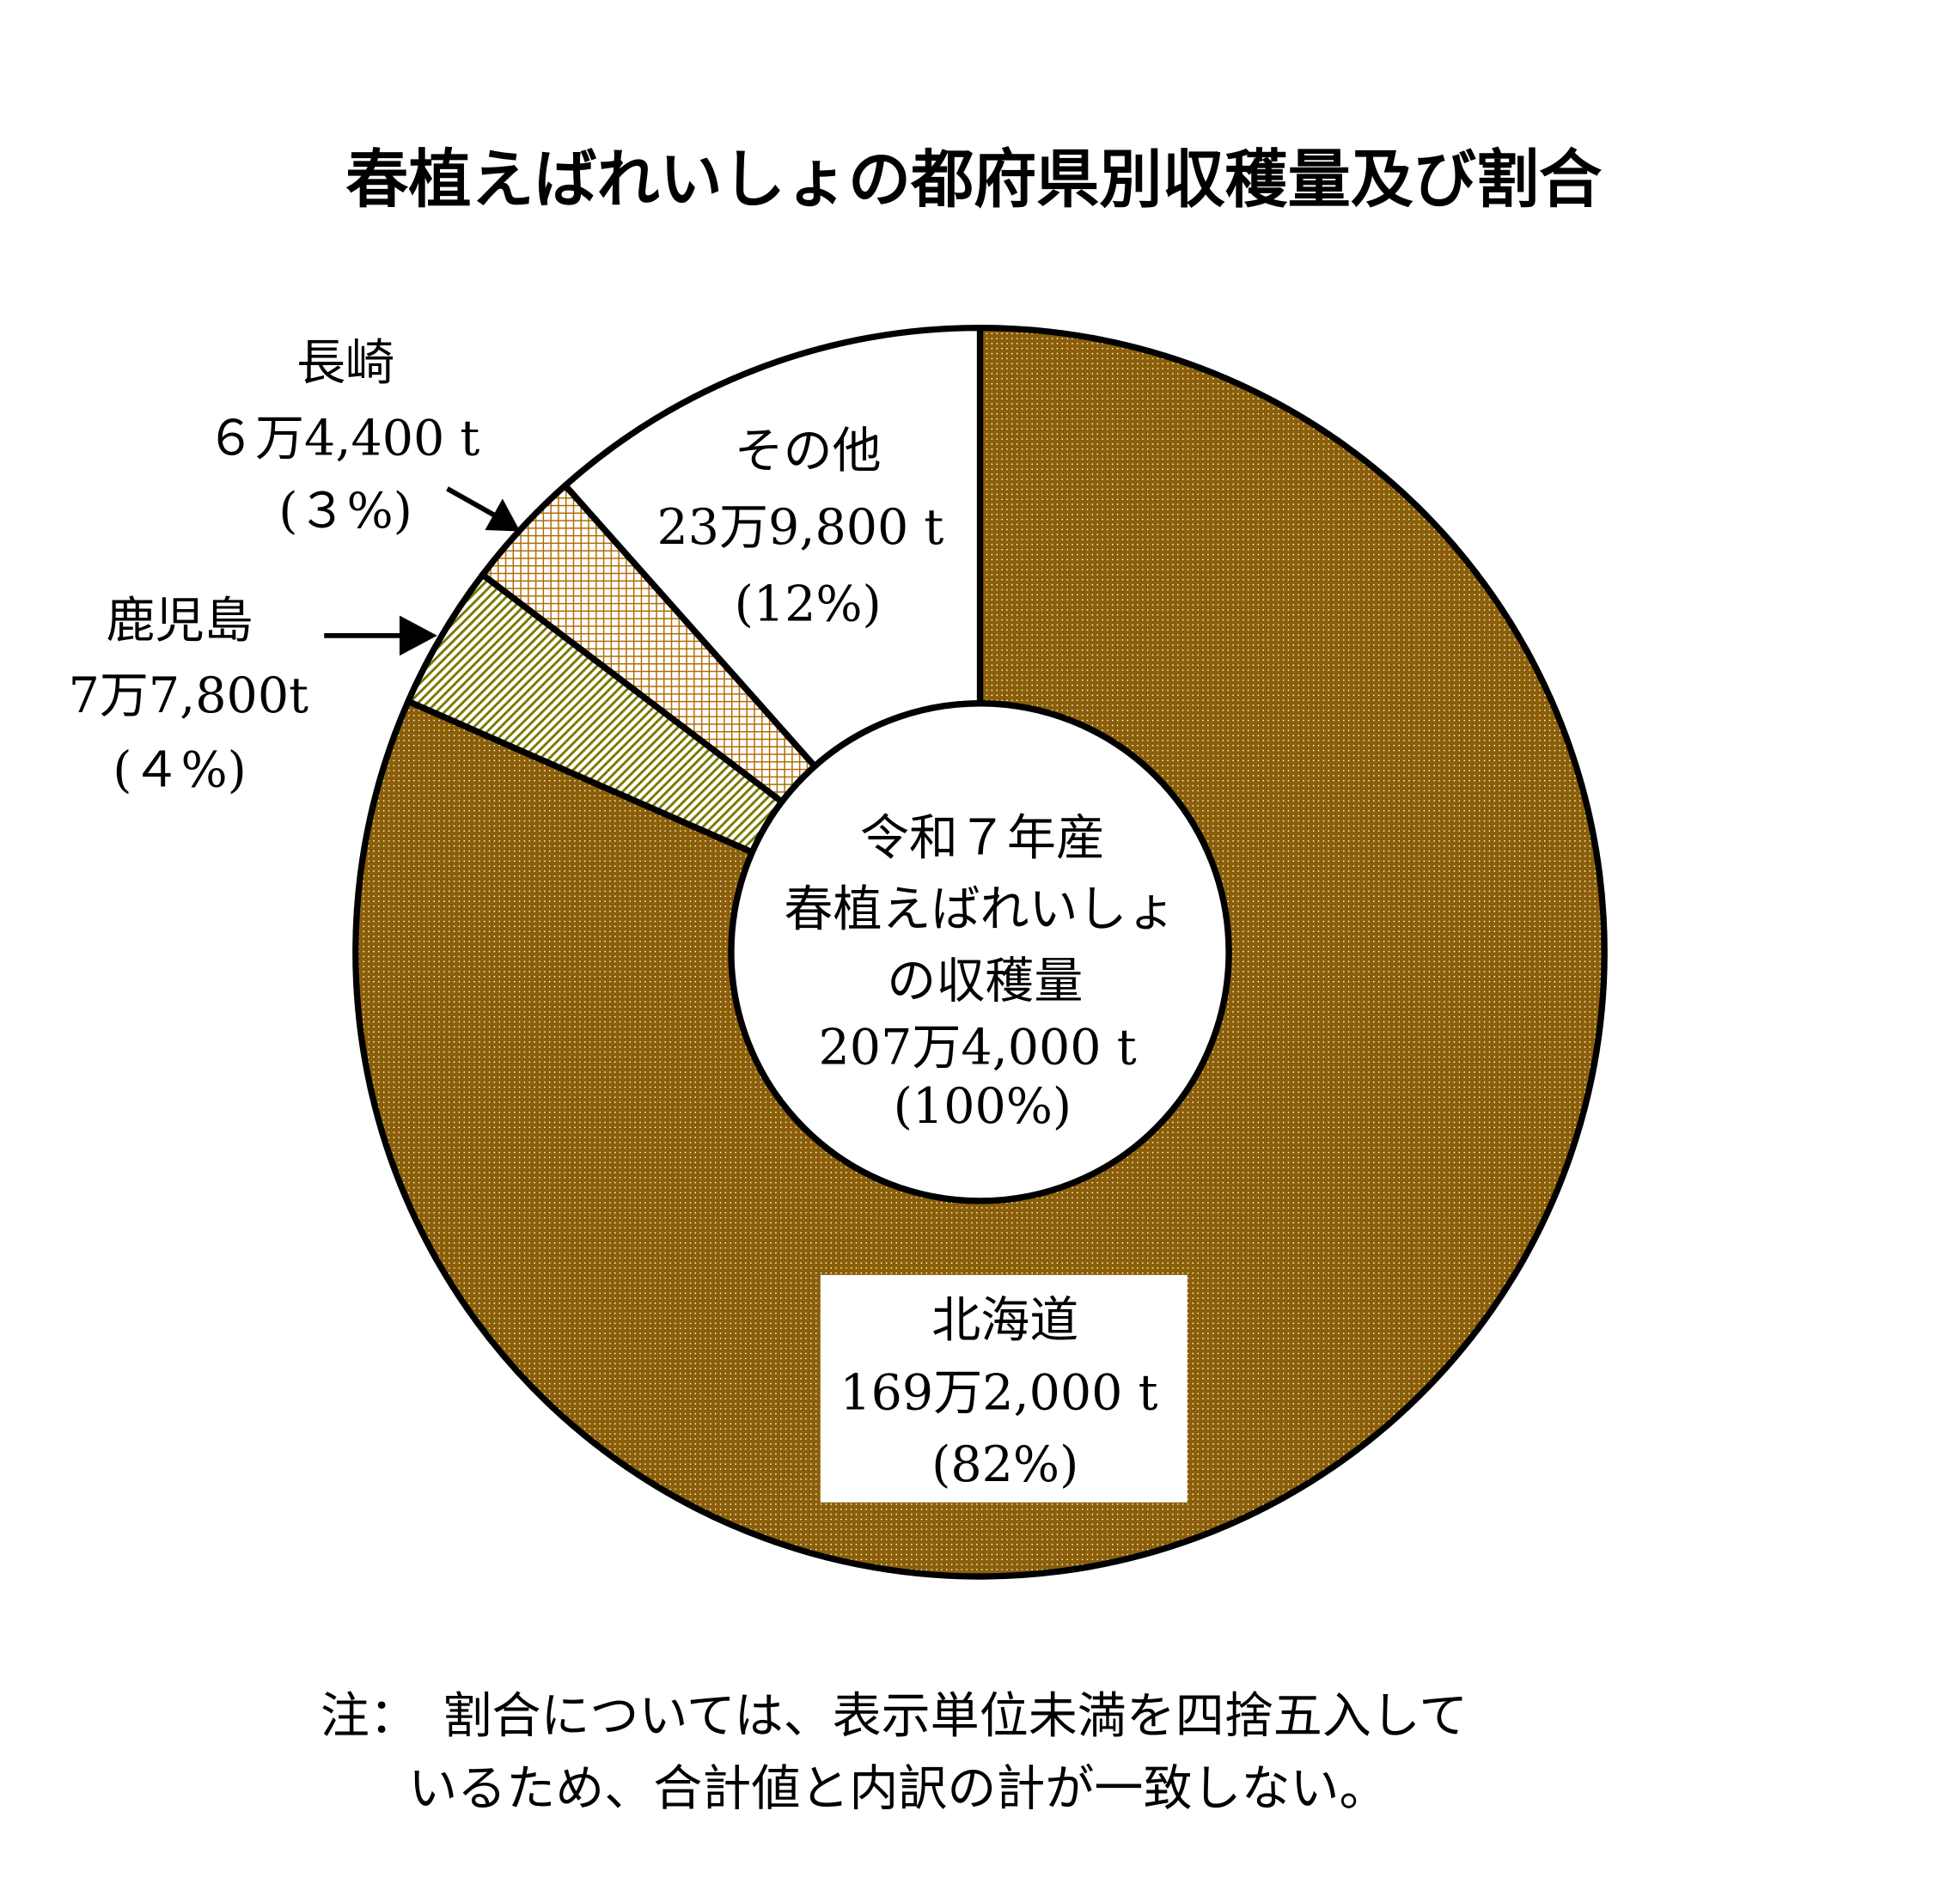  Describe the element at coordinates (983, 1106) in the screenshot. I see `center-line-5: (100%)` at that location.